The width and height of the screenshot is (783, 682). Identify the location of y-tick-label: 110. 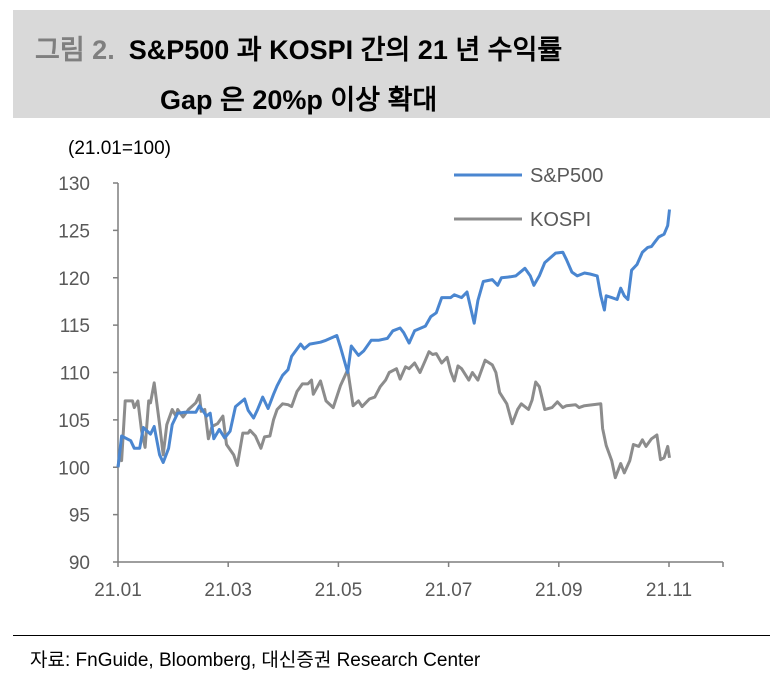
(75, 374).